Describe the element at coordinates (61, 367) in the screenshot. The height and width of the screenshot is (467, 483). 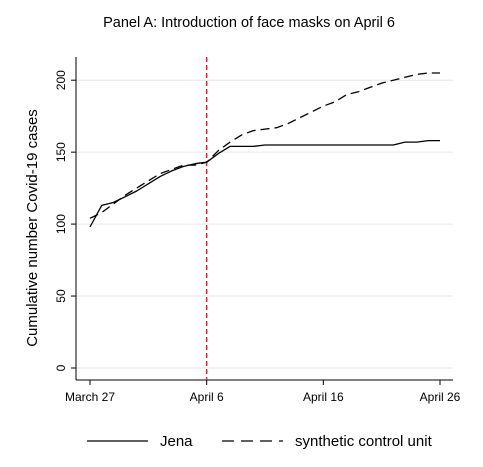
I see `y-tick-label: 0` at that location.